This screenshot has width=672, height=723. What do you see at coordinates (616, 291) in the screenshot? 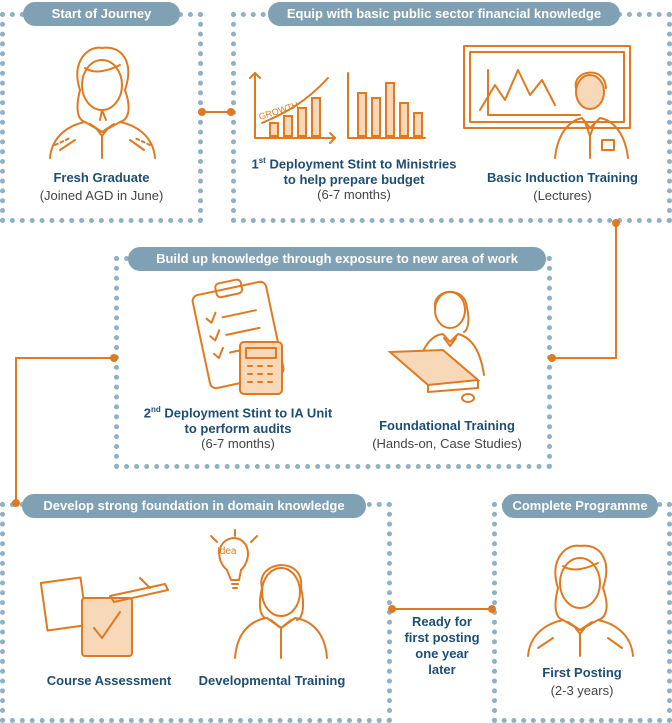
I see `connector-equip-build-v` at bounding box center [616, 291].